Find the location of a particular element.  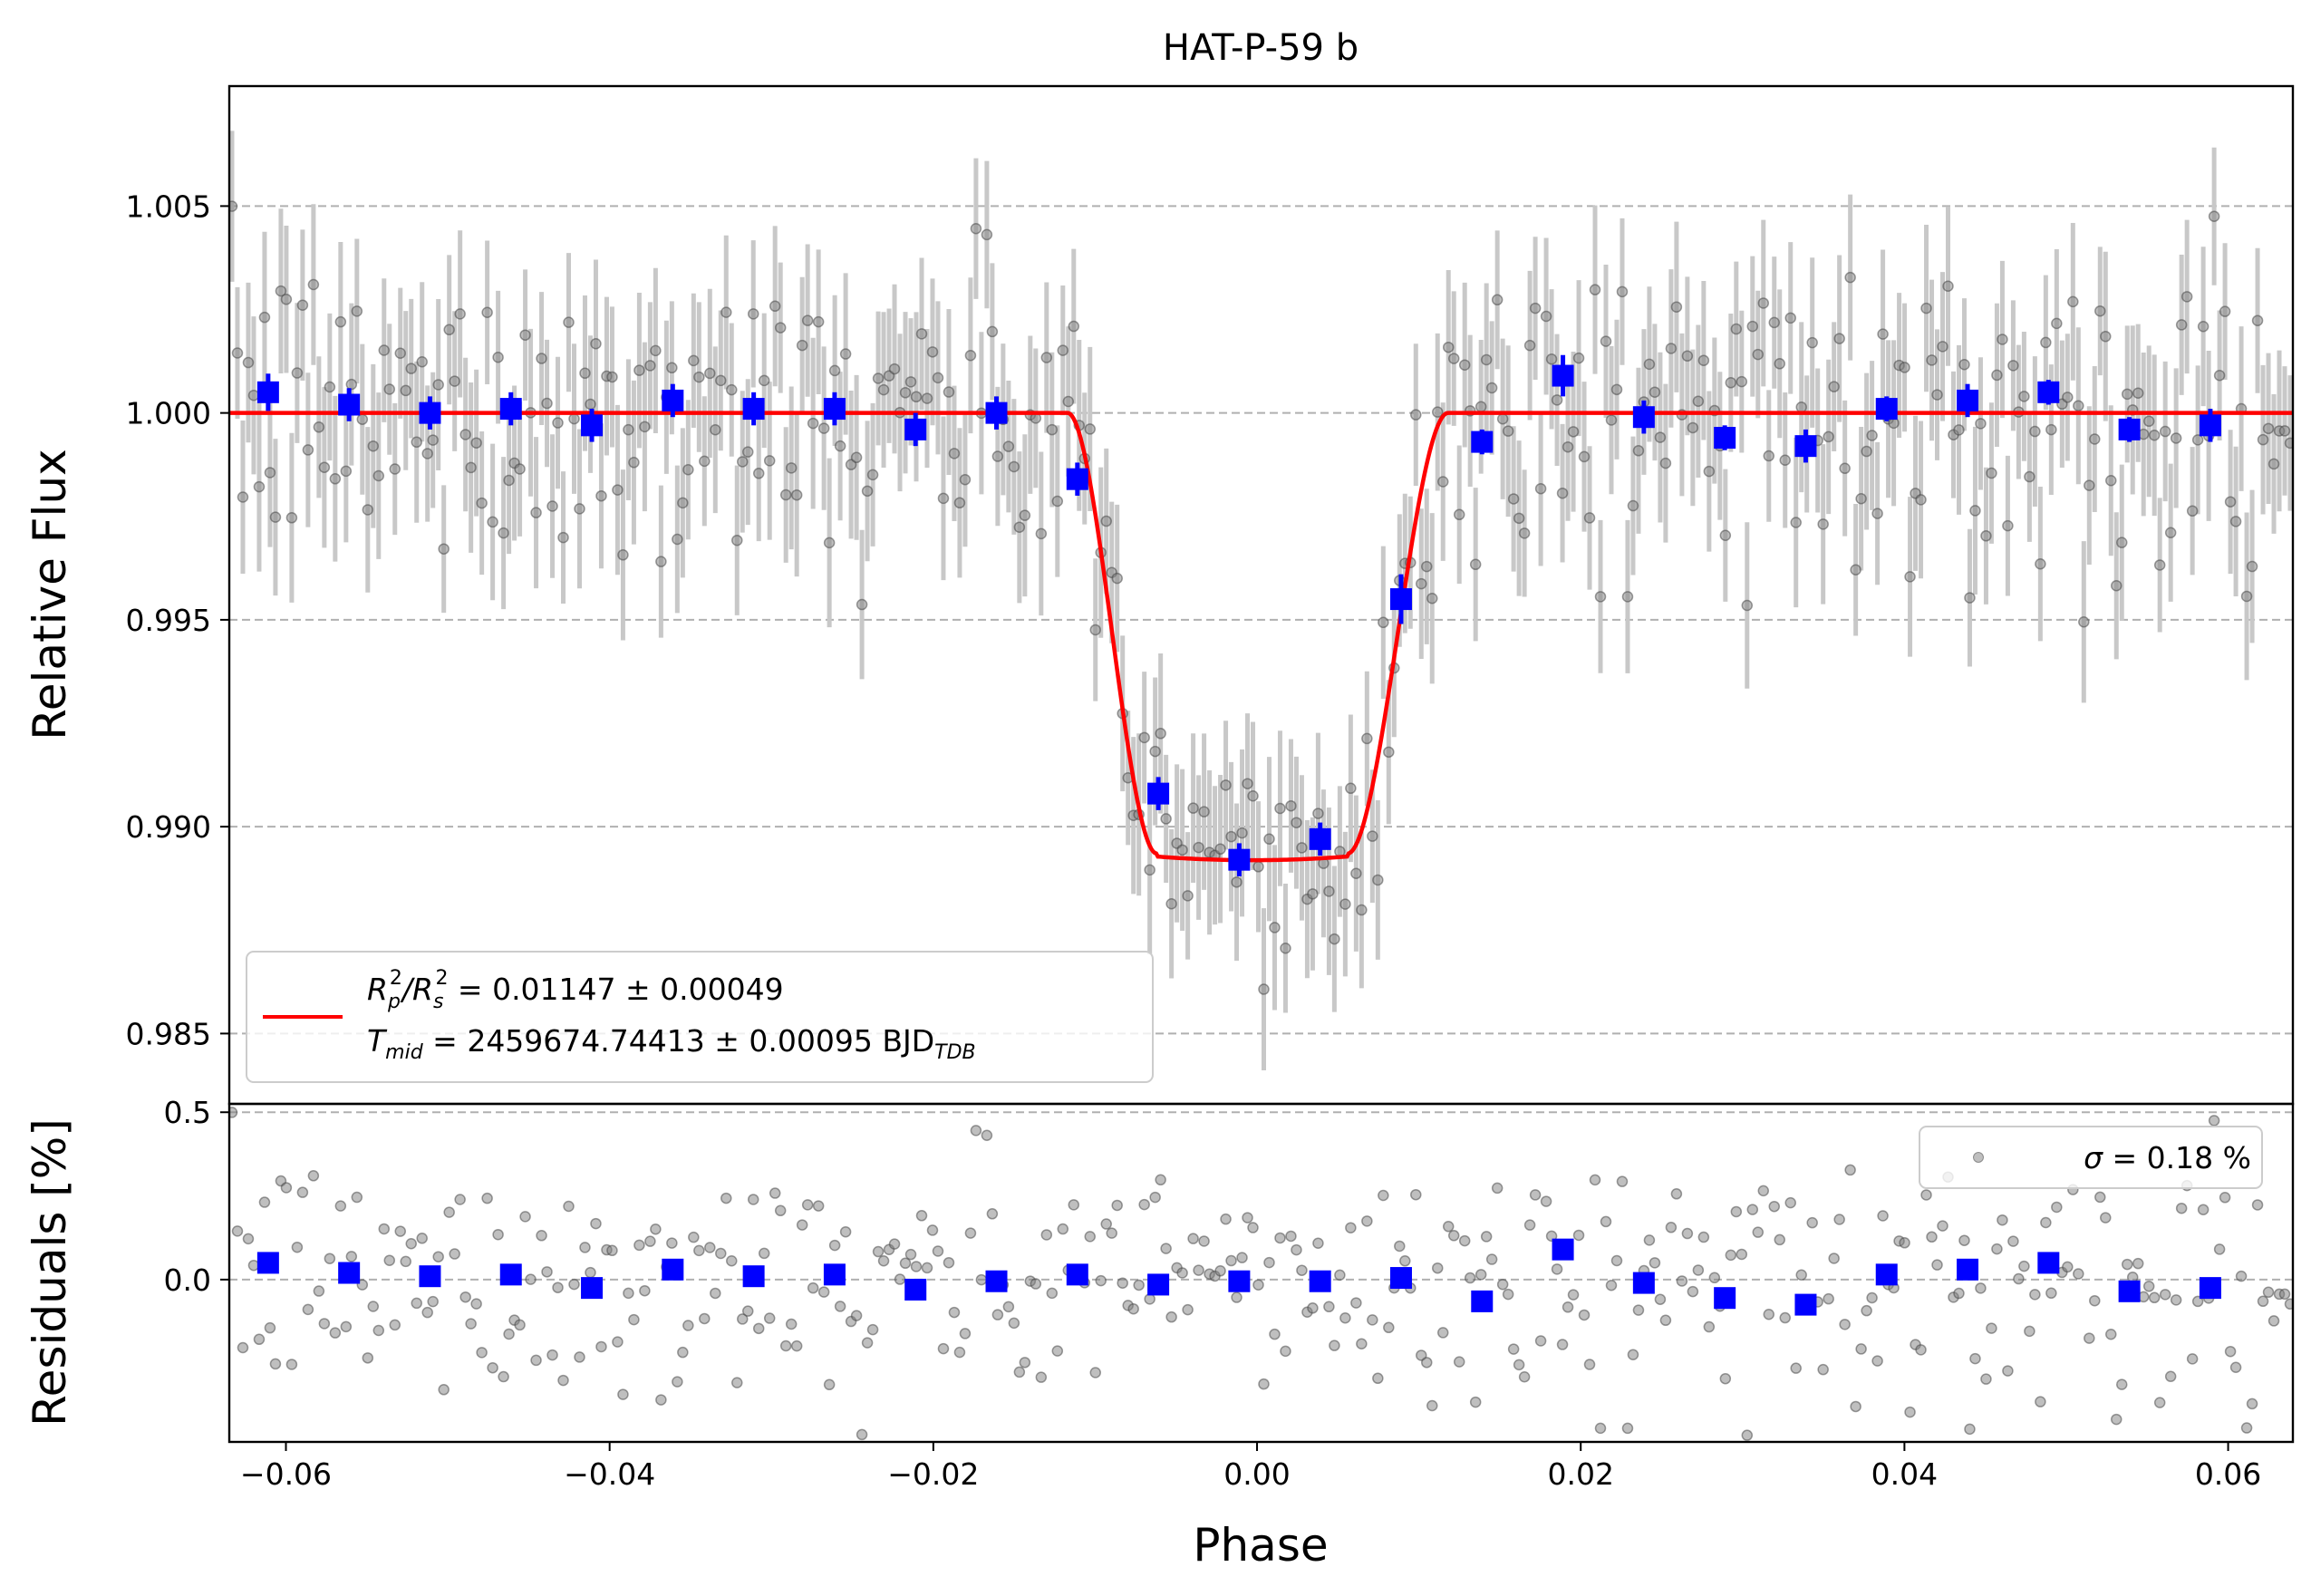

x-tick-label: 0.06 is located at coordinates (2228, 1474).